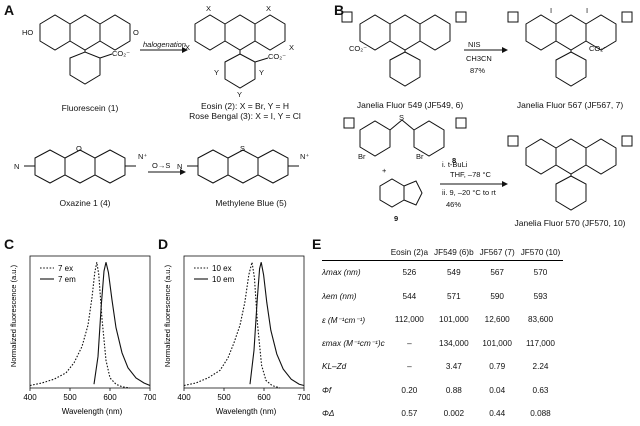 The image size is (640, 426). I want to click on s-atom-label: S, so click(243, 148).